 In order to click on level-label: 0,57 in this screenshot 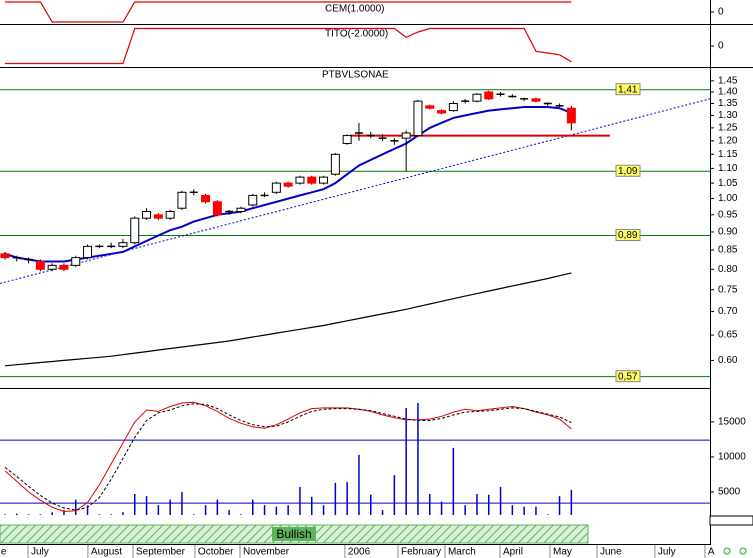, I will do `click(628, 376)`.